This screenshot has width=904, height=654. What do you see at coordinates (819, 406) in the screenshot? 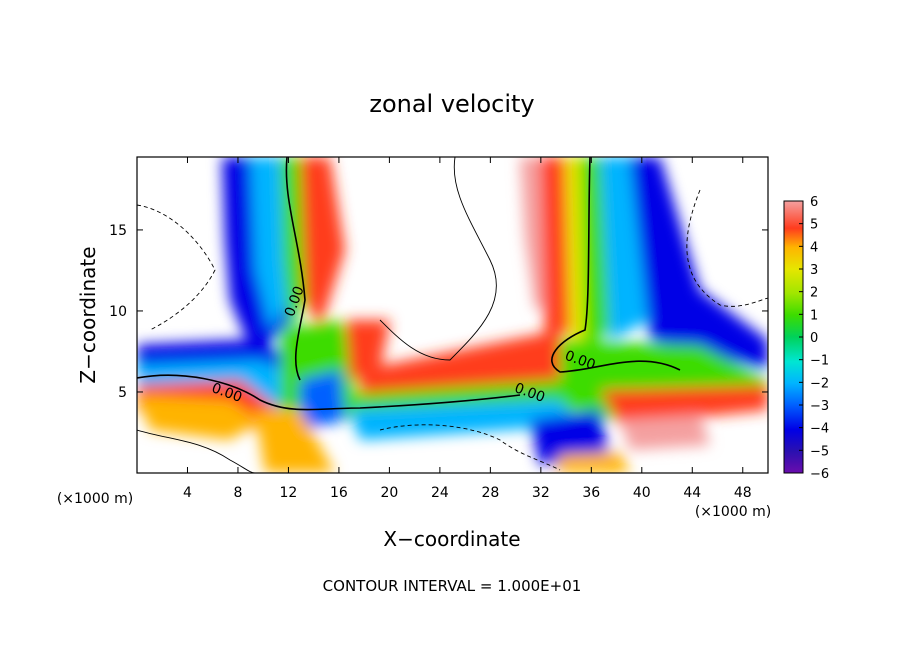
I see `colorbar-tick-label-9: −3` at bounding box center [819, 406].